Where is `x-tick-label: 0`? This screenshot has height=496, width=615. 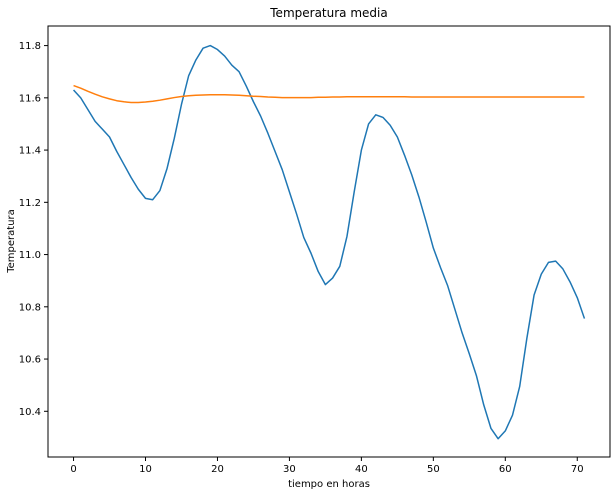
x-tick-label: 0 is located at coordinates (73, 469).